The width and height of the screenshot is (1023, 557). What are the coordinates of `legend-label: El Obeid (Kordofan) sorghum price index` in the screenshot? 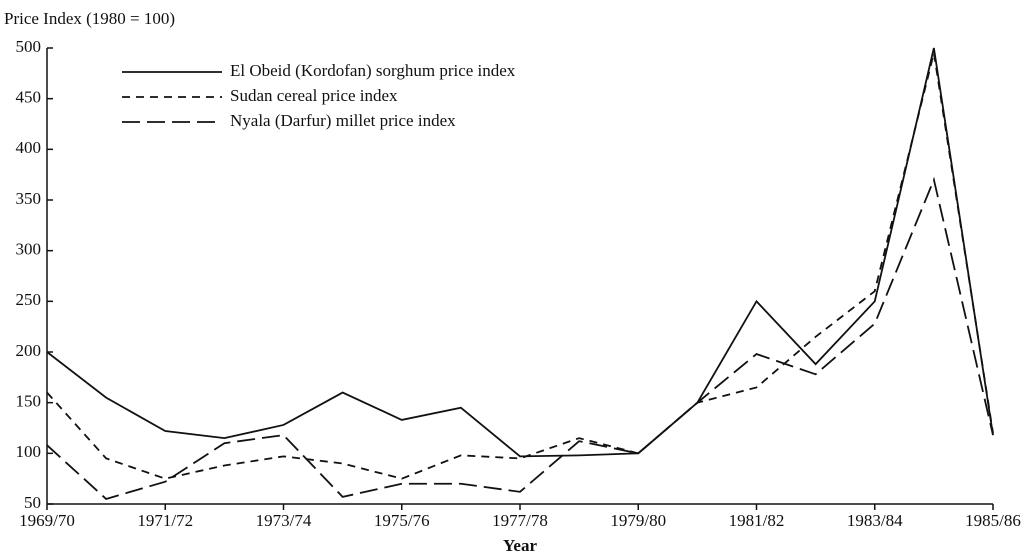 It's located at (373, 70).